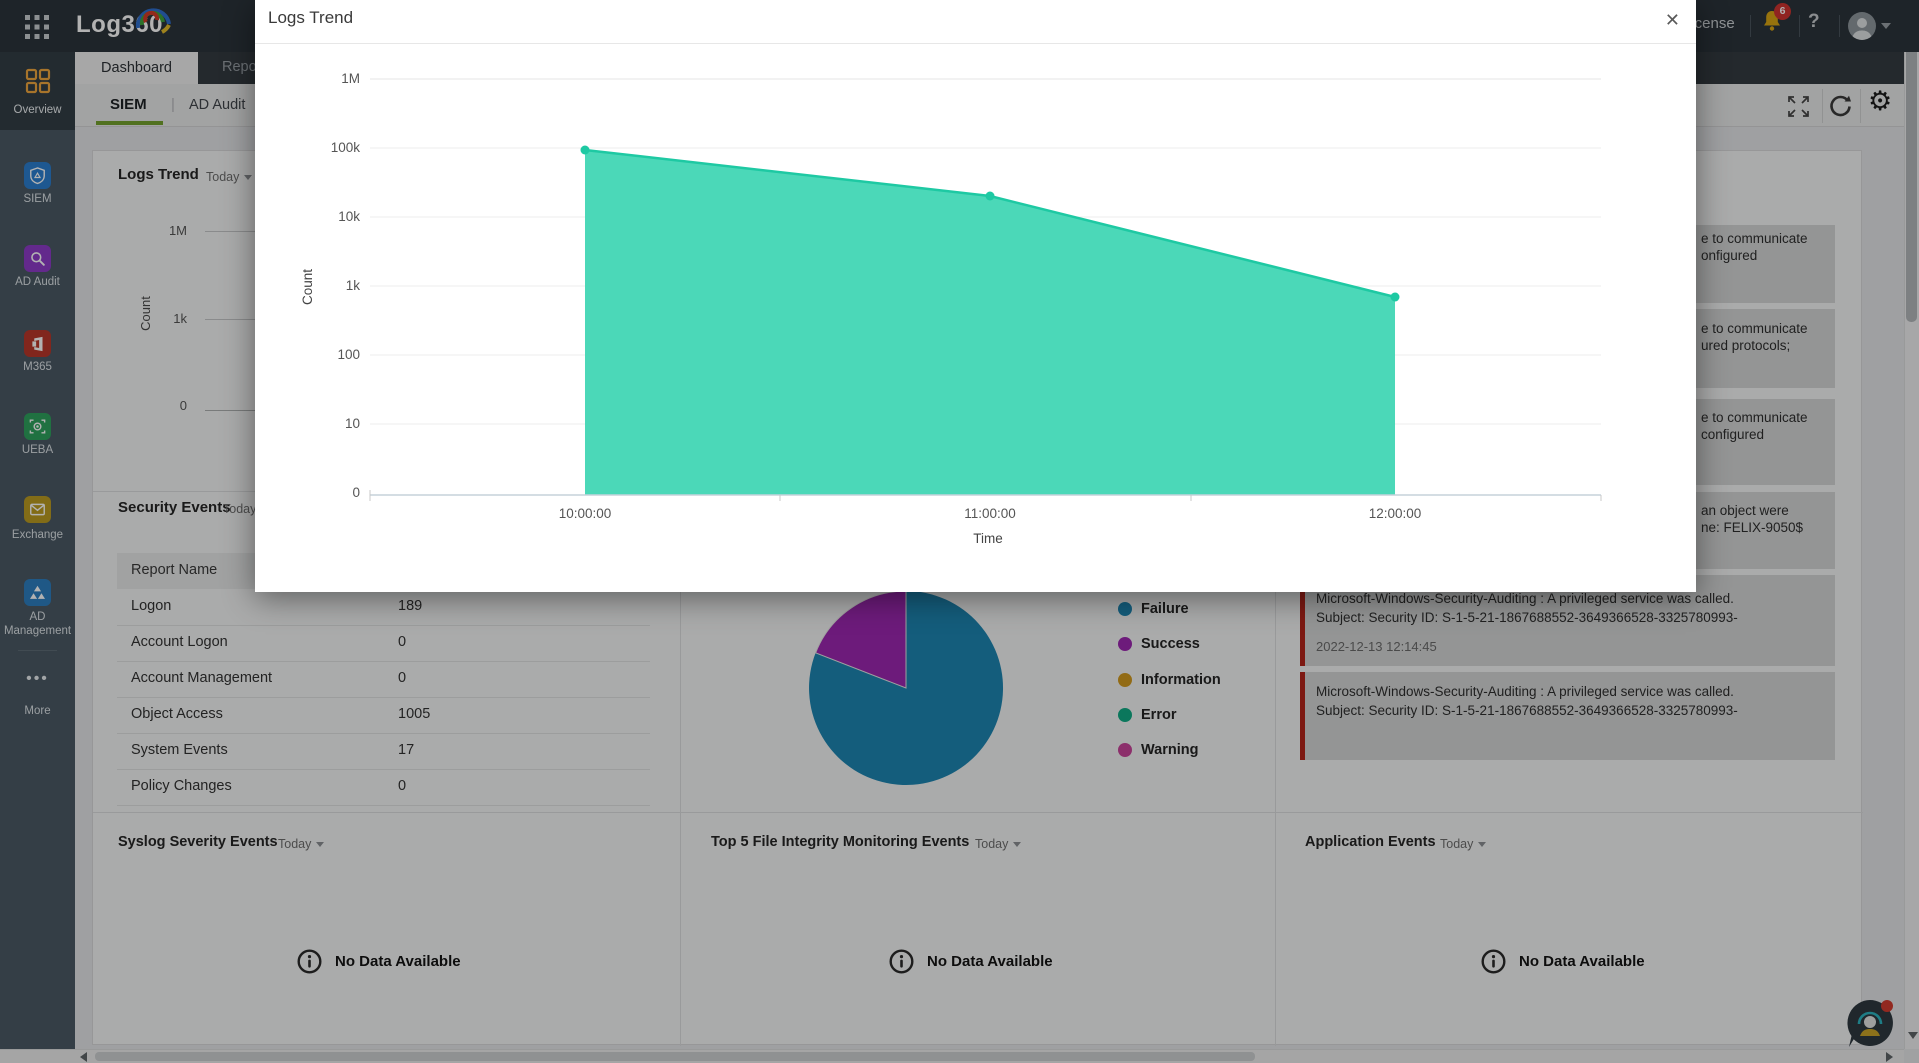 The width and height of the screenshot is (1919, 1063). I want to click on y-tick-label: 10k, so click(349, 216).